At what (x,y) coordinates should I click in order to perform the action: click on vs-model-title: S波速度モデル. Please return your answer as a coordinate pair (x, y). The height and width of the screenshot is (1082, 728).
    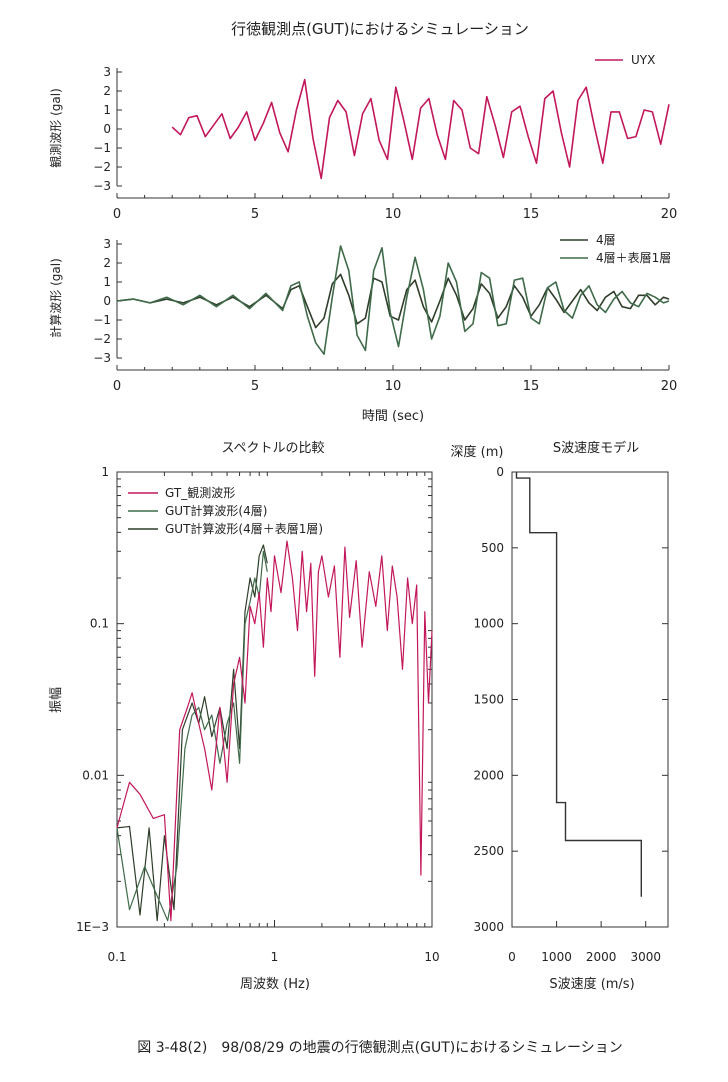
    Looking at the image, I should click on (596, 448).